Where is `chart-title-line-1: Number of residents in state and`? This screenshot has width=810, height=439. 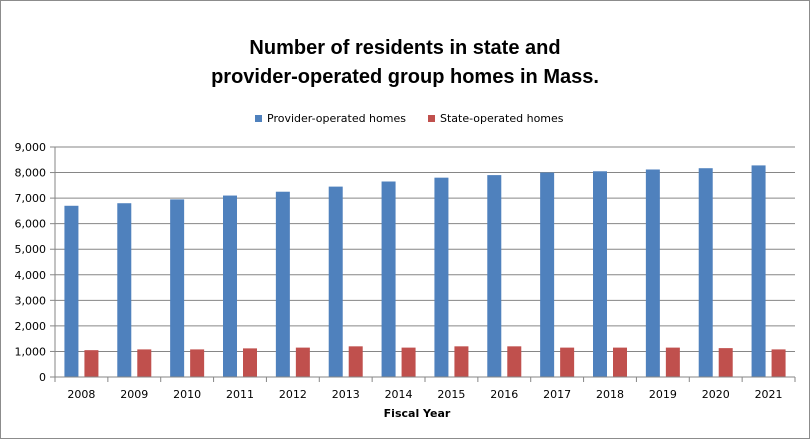
chart-title-line-1: Number of residents in state and is located at coordinates (405, 48).